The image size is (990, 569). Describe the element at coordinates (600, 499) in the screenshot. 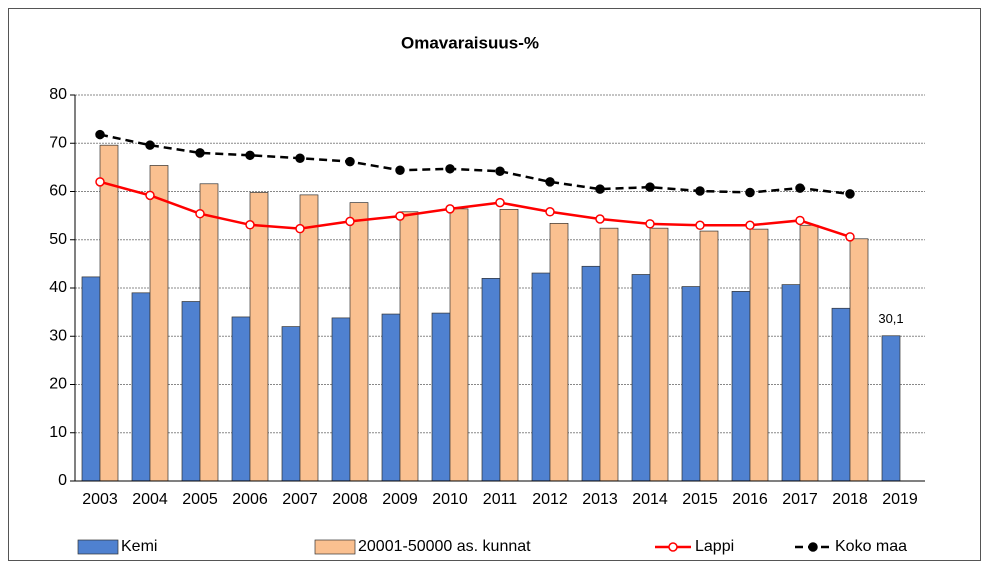

I see `x-tick-label: 2013` at that location.